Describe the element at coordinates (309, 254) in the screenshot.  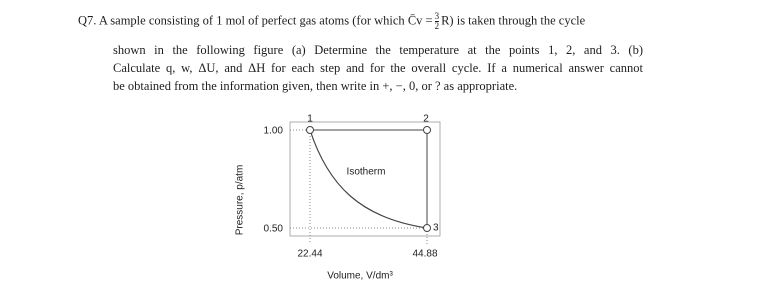
I see `x-tick-label: 22.44` at that location.